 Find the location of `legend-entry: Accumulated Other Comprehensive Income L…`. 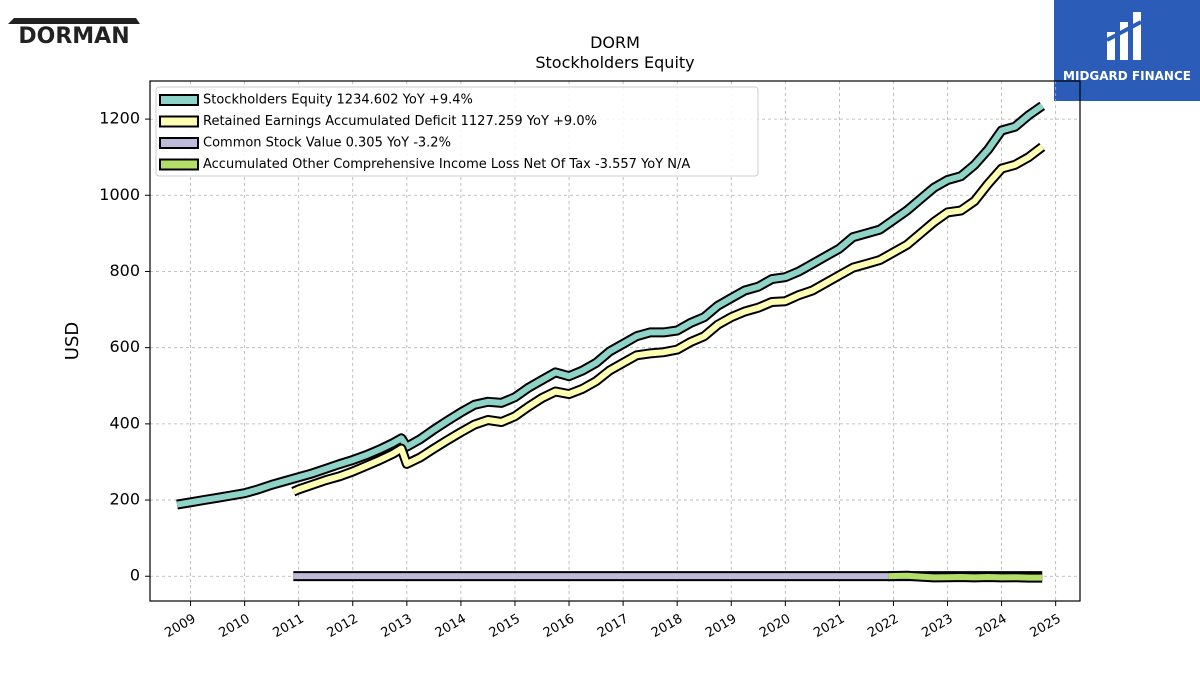

legend-entry: Accumulated Other Comprehensive Income L… is located at coordinates (446, 164).